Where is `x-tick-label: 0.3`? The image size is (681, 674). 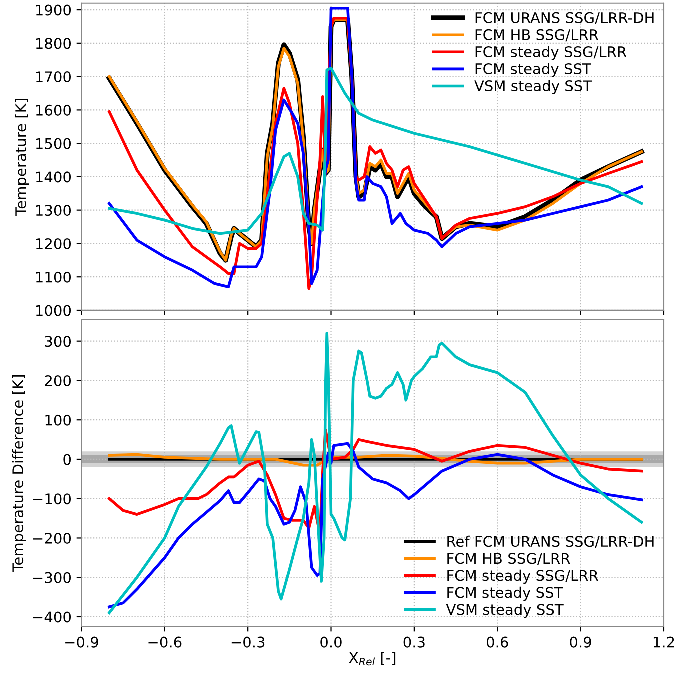 x-tick-label: 0.3 is located at coordinates (414, 642).